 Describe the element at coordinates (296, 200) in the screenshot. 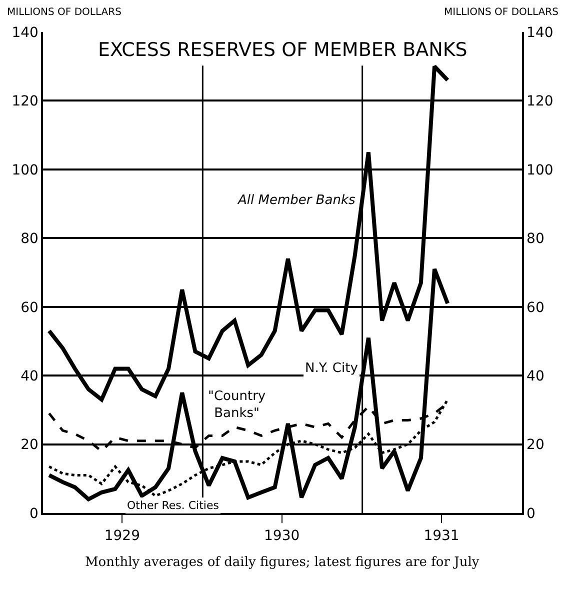

I see `series-label: All Member Banks` at that location.